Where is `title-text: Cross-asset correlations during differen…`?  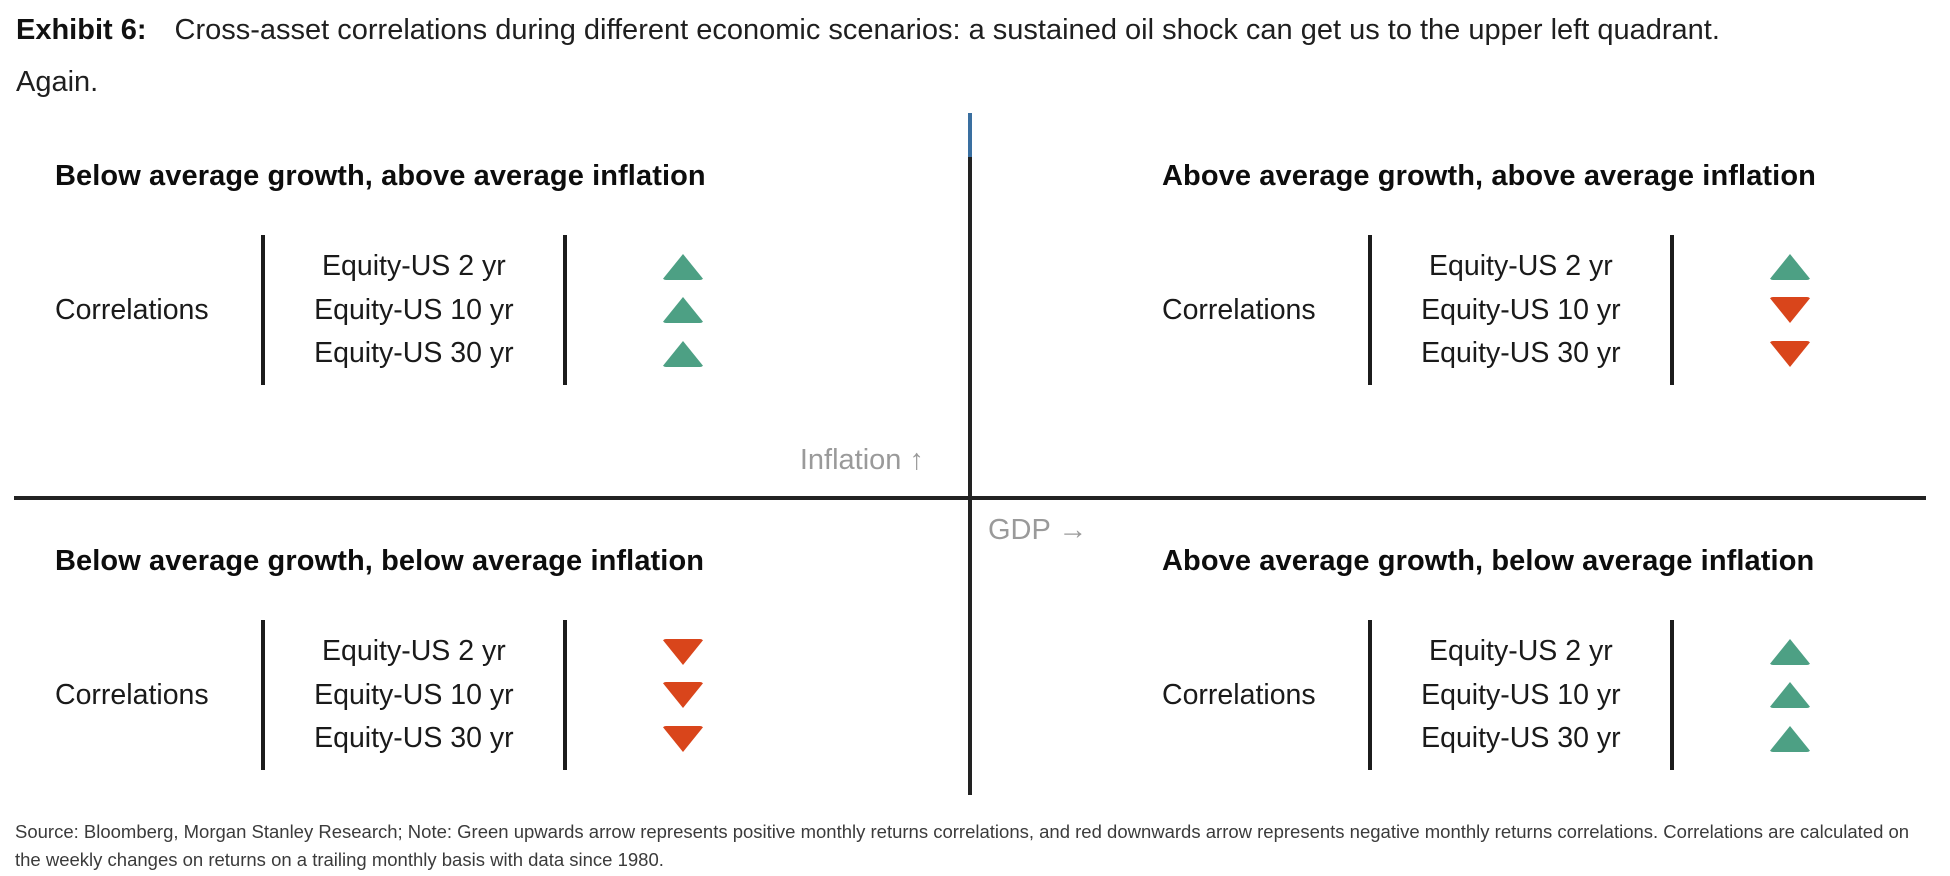
title-text: Cross-asset correlations during differen… is located at coordinates (947, 30).